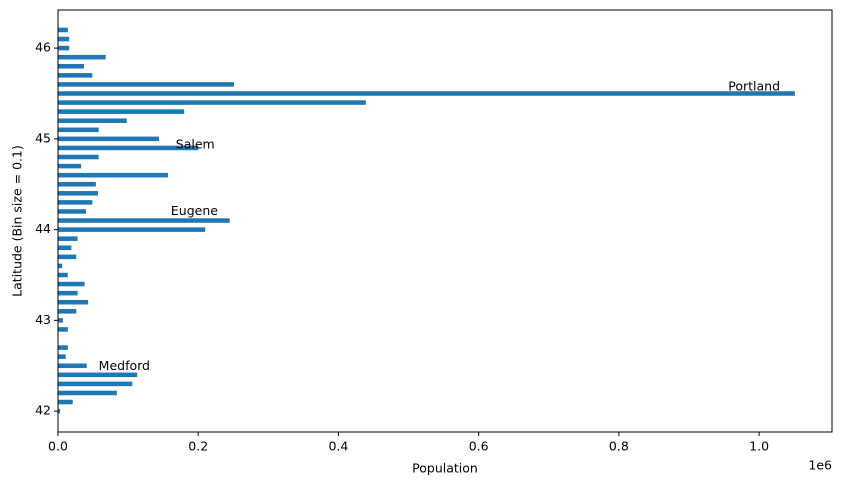  I want to click on annotation: Salem, so click(195, 144).